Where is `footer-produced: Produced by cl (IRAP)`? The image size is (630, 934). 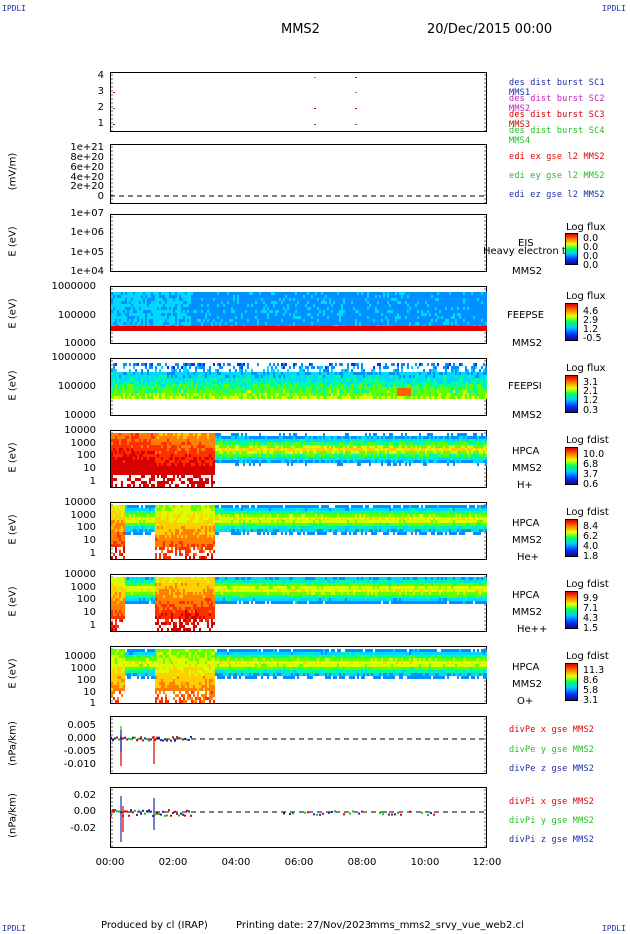 footer-produced: Produced by cl (IRAP) is located at coordinates (154, 925).